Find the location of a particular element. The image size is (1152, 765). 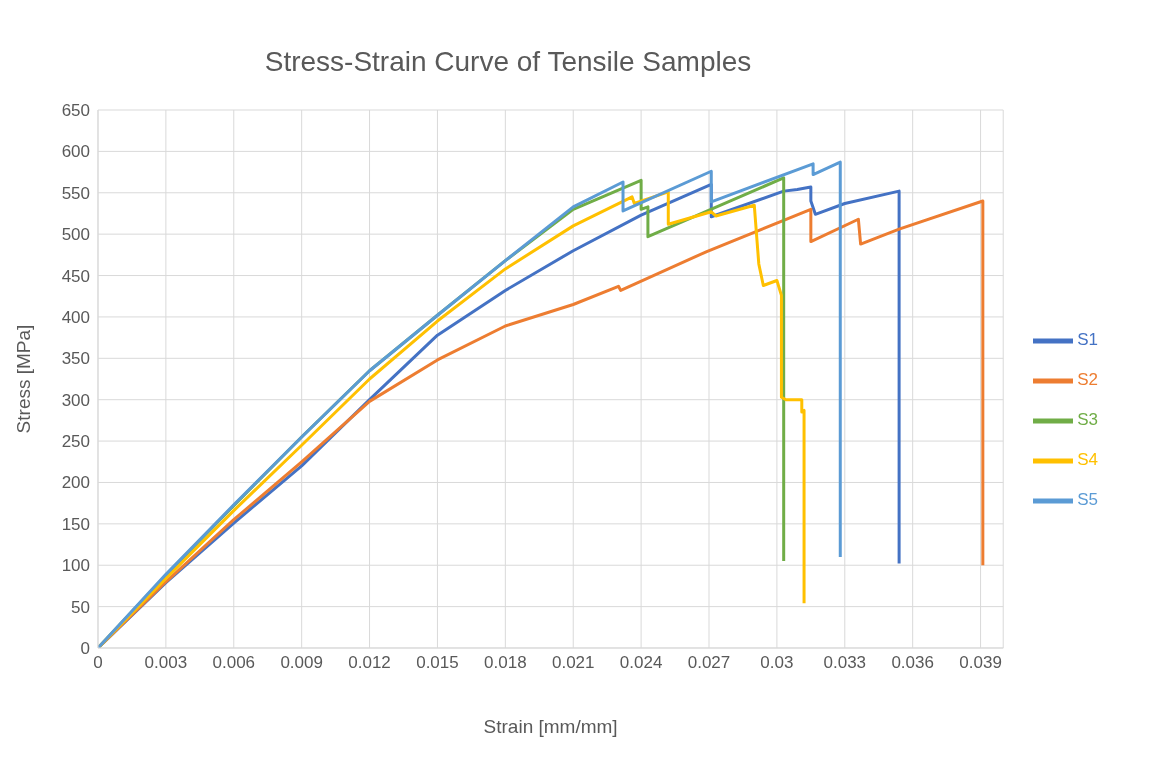

legend-label: S3 is located at coordinates (1087, 419).